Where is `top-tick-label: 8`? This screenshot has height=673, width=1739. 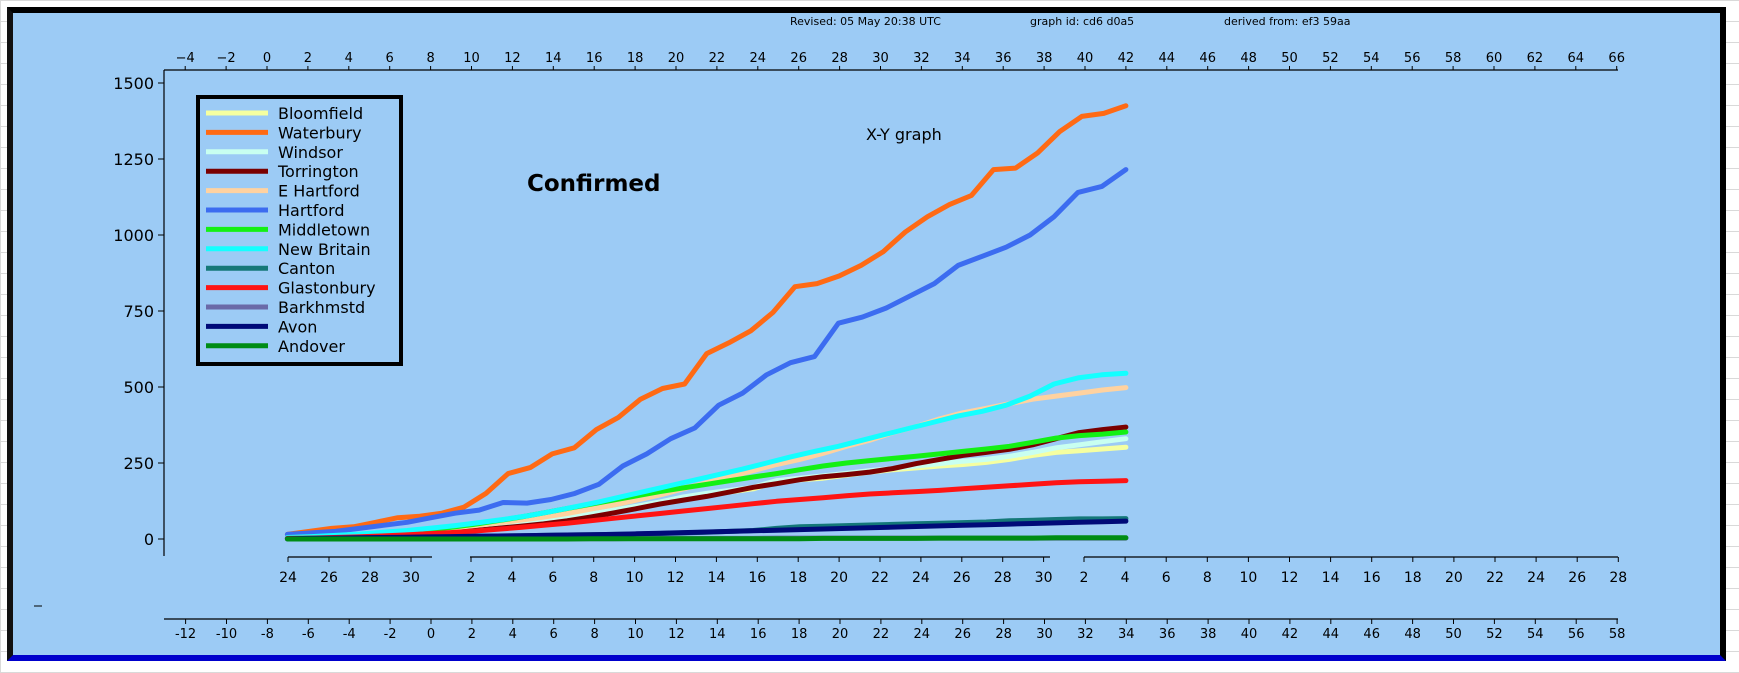 top-tick-label: 8 is located at coordinates (430, 58).